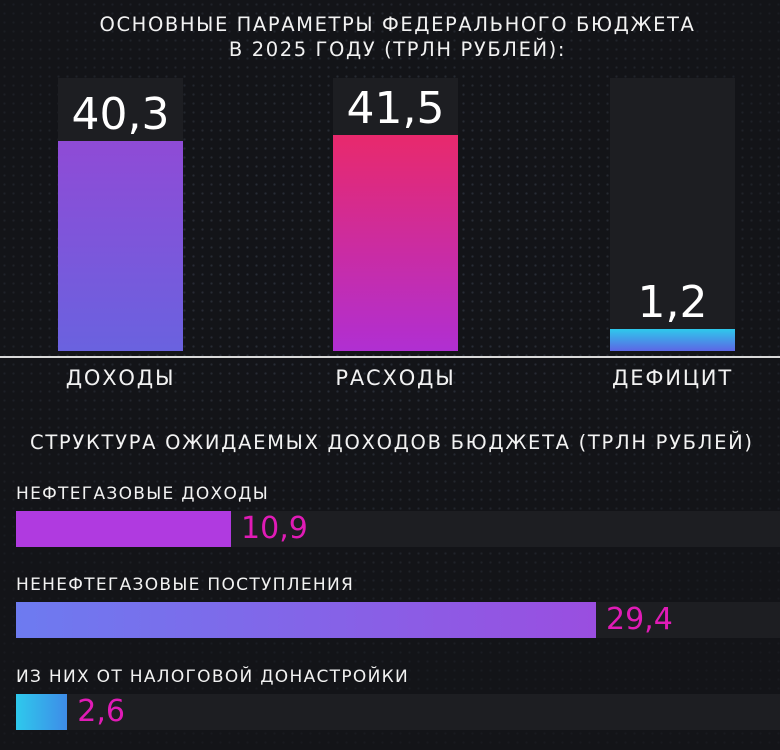 This screenshot has width=780, height=750. What do you see at coordinates (397, 24) in the screenshot?
I see `title-line-1: ОСНОВНЫЕ ПАРАМЕТРЫ ФЕДЕРАЛЬНОГО БЮДЖЕТА` at bounding box center [397, 24].